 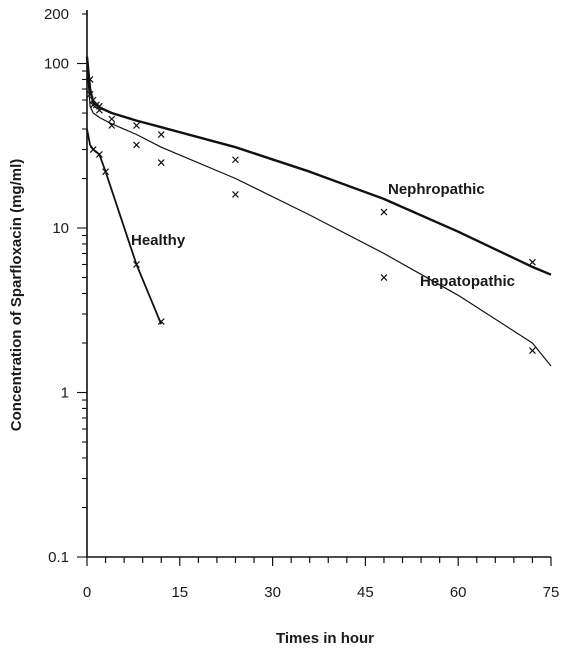 I want to click on y-tick-label: 10, so click(x=60, y=228).